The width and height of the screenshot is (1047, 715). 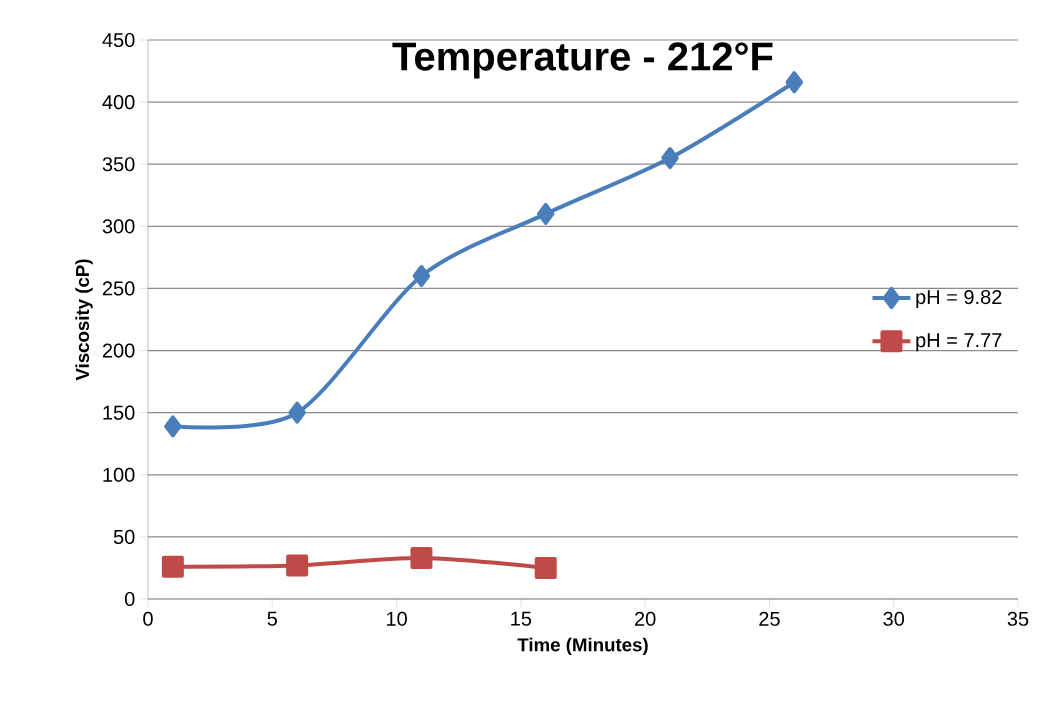 I want to click on x-tick-label: 30, so click(x=894, y=618).